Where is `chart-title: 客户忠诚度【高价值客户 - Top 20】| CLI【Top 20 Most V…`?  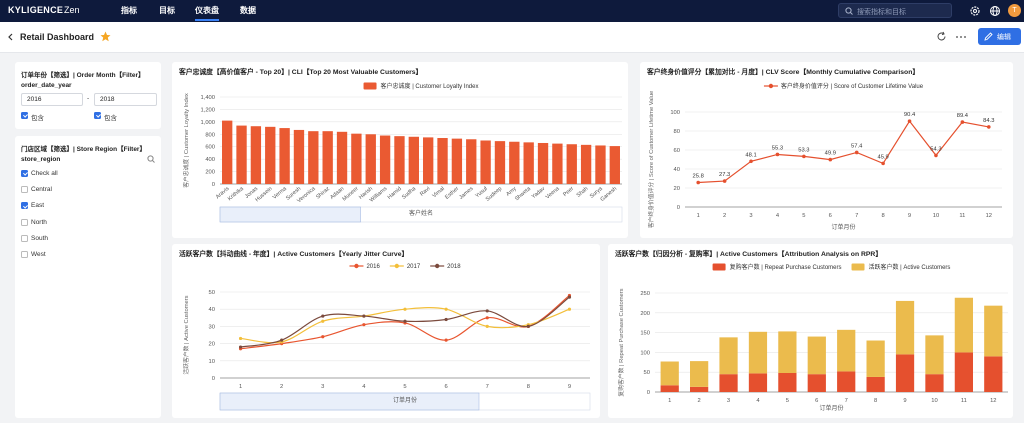 chart-title: 客户忠诚度【高价值客户 - Top 20】| CLI【Top 20 Most V… is located at coordinates (300, 71).